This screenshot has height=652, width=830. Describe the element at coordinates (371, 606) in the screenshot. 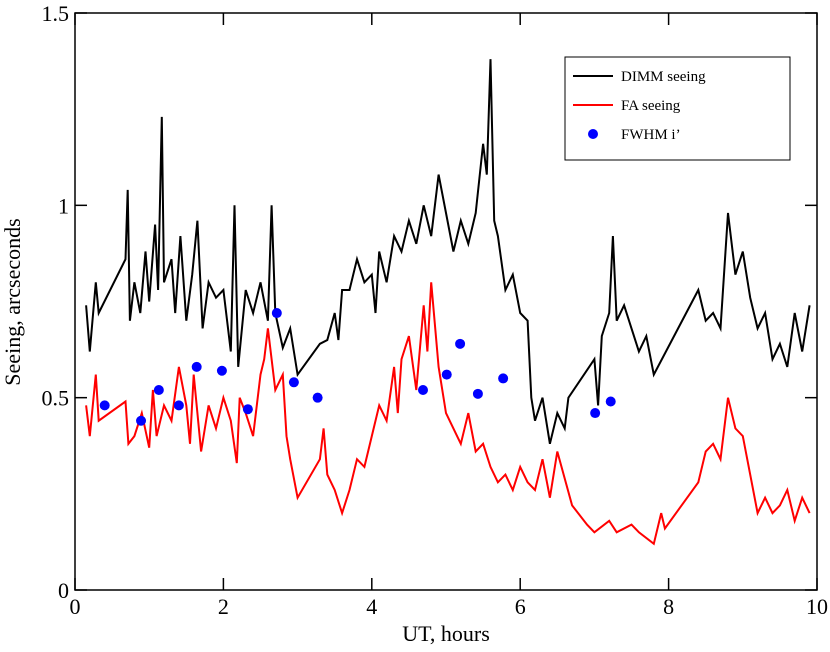

I see `x-tick-label: 4` at that location.